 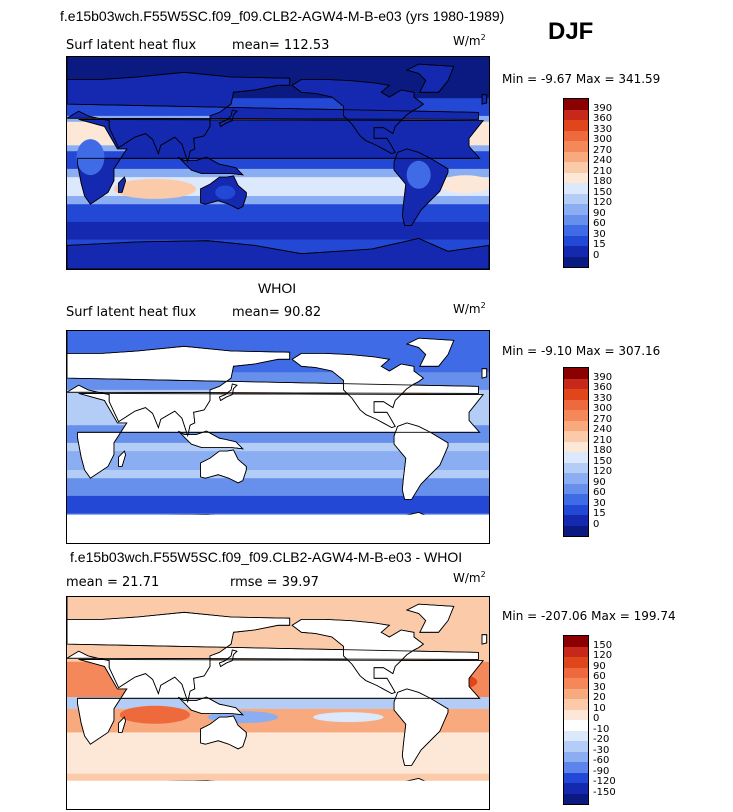 I want to click on panel1-south-pacific-warm, so click(x=360, y=186).